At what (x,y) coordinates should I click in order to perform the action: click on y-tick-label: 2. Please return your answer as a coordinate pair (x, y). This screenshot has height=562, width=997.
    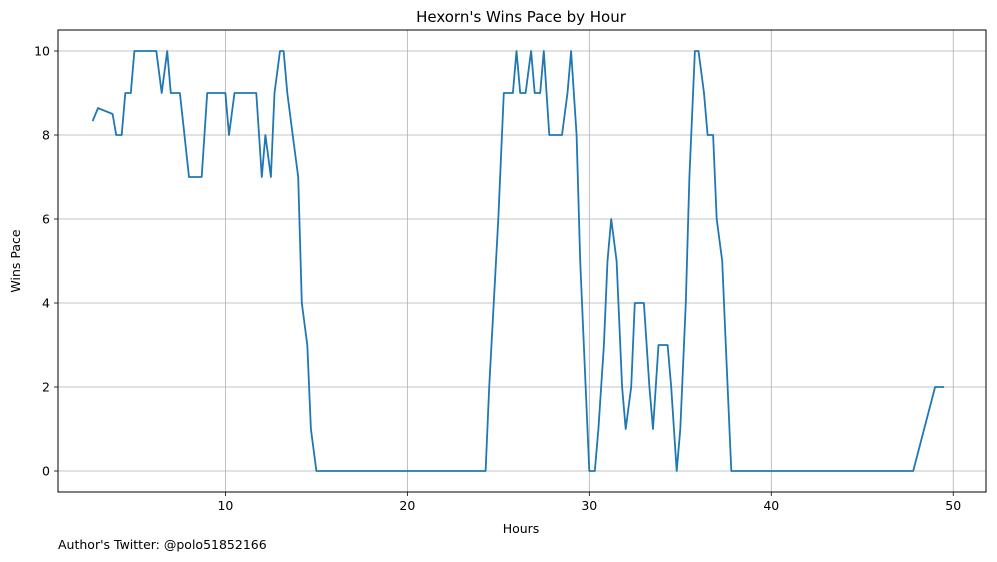
    Looking at the image, I should click on (46, 387).